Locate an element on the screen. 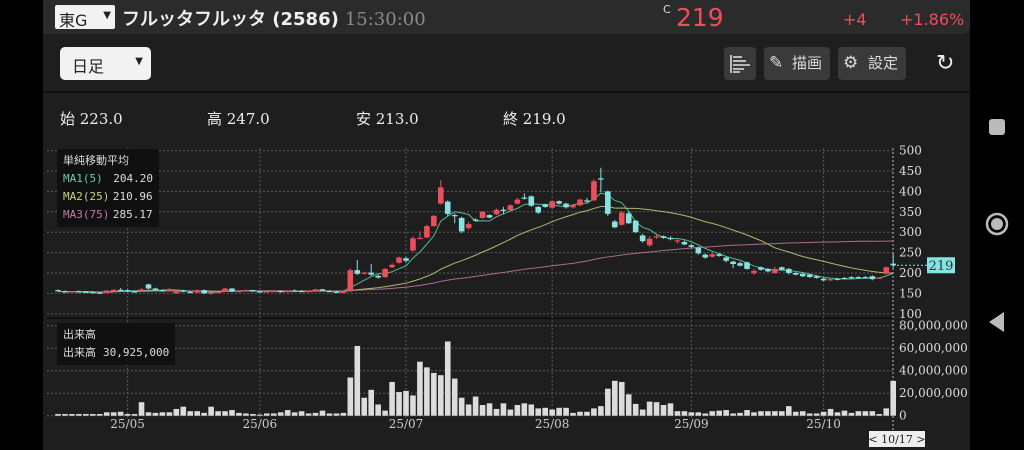 The width and height of the screenshot is (1024, 450). last-price-tag is located at coordinates (941, 265).